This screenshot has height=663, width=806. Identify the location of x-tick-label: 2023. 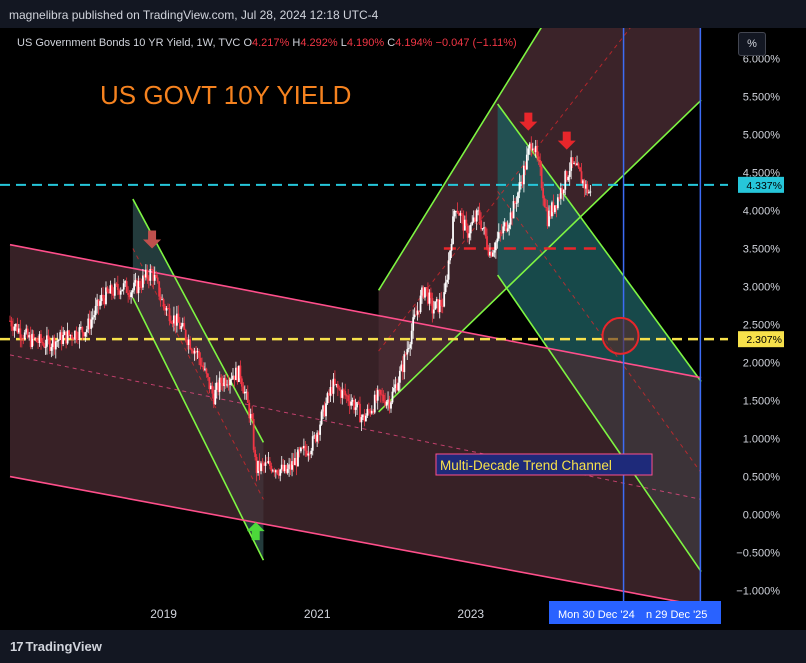
(470, 614).